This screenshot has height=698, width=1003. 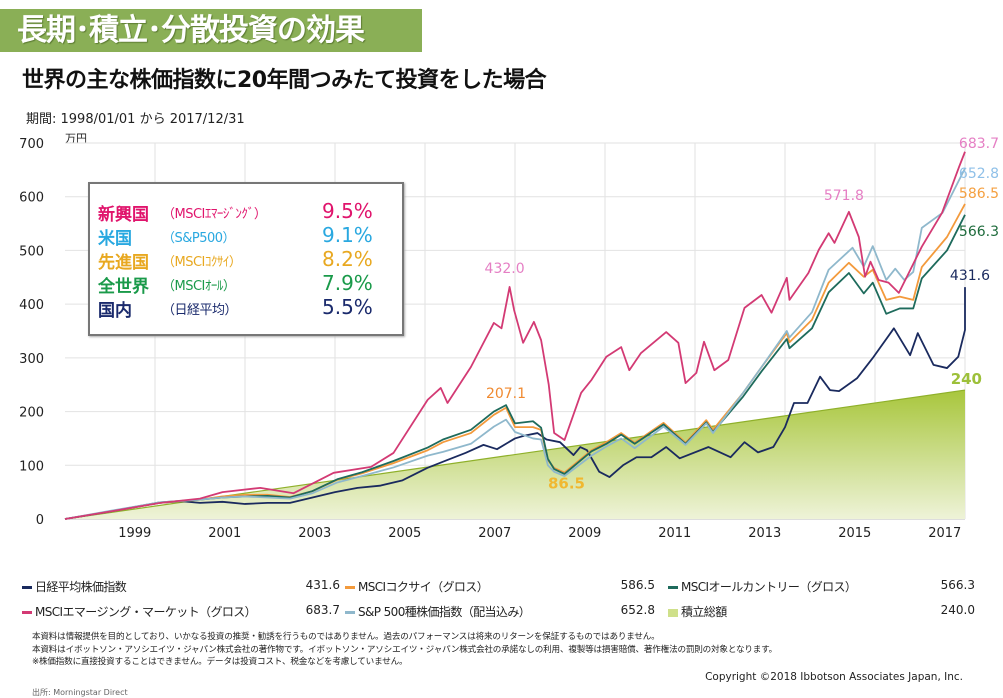 What do you see at coordinates (347, 307) in the screenshot?
I see `rate-value: 5.5%` at bounding box center [347, 307].